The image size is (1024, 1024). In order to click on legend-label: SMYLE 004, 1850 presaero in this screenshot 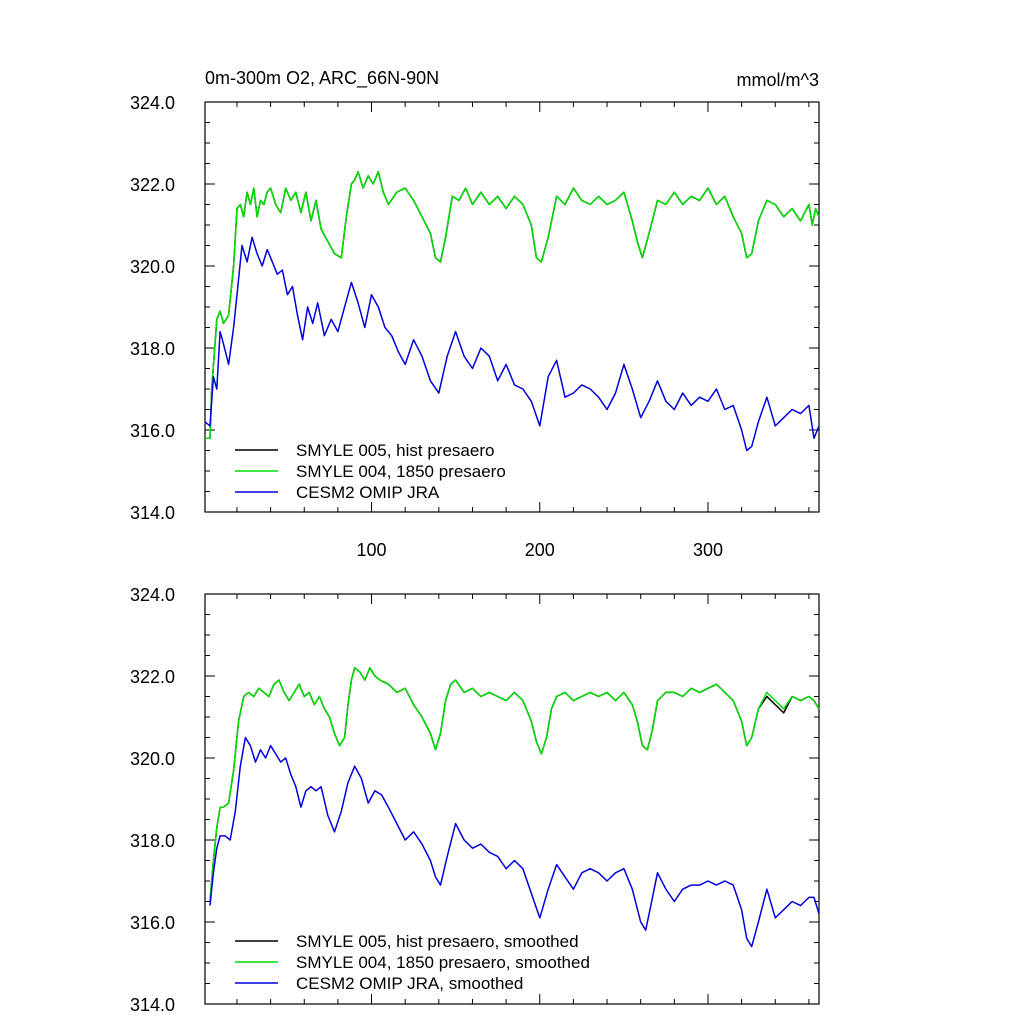, I will do `click(401, 471)`.